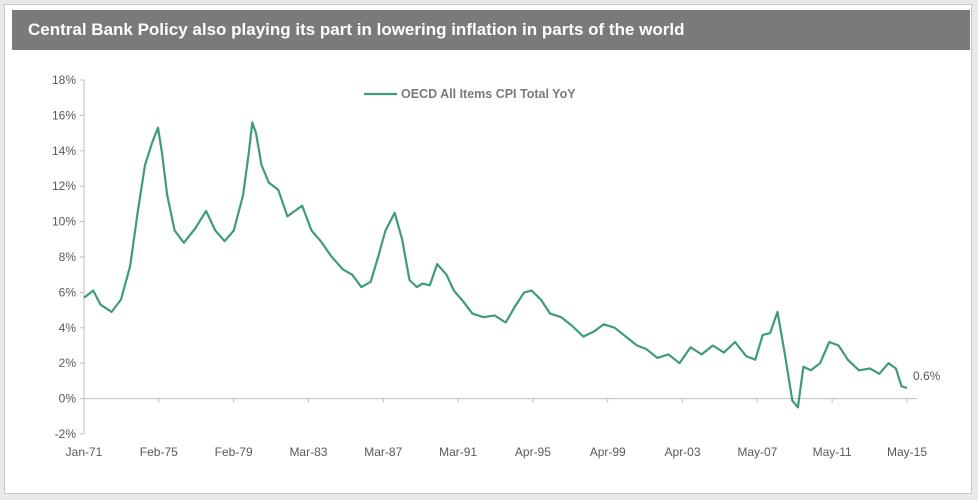 The height and width of the screenshot is (500, 978). Describe the element at coordinates (64, 115) in the screenshot. I see `y-tick-label: 16%` at that location.